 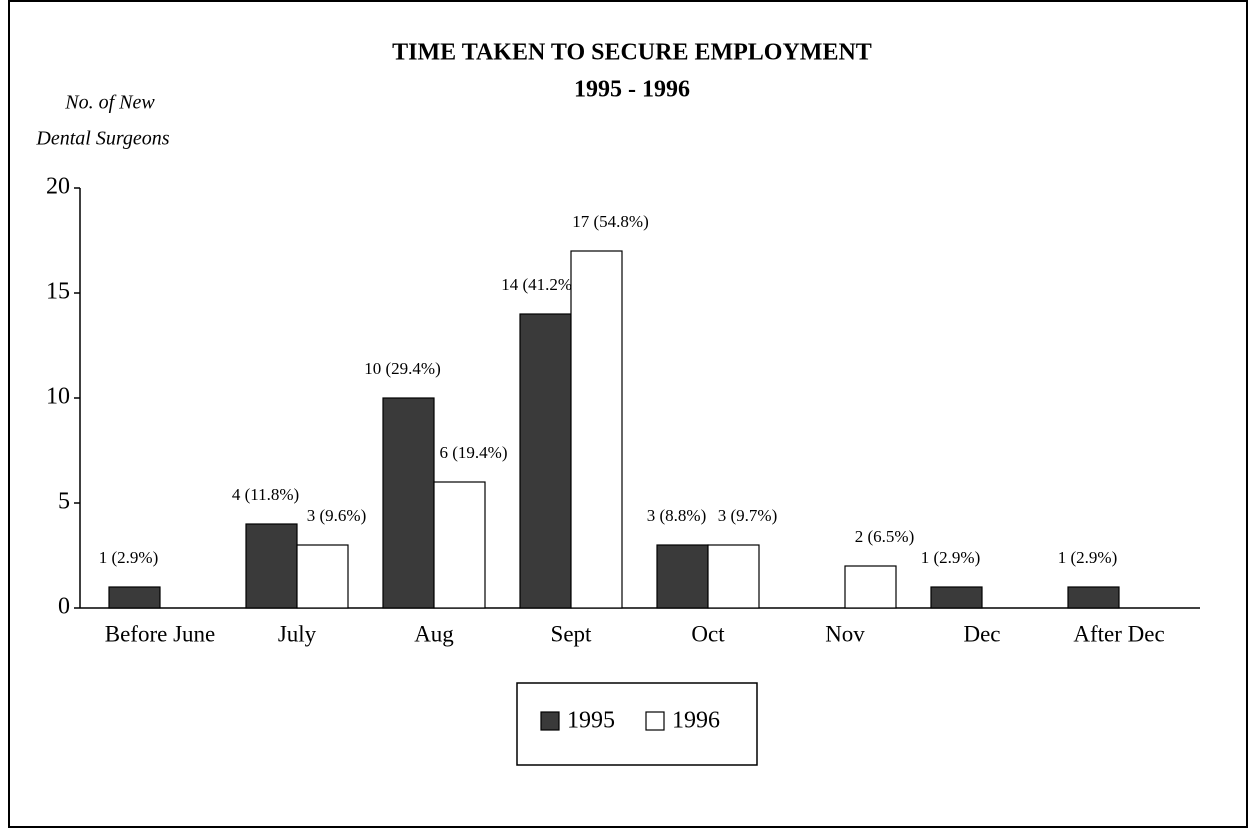 What do you see at coordinates (572, 633) in the screenshot?
I see `x-tick-label: Sept` at bounding box center [572, 633].